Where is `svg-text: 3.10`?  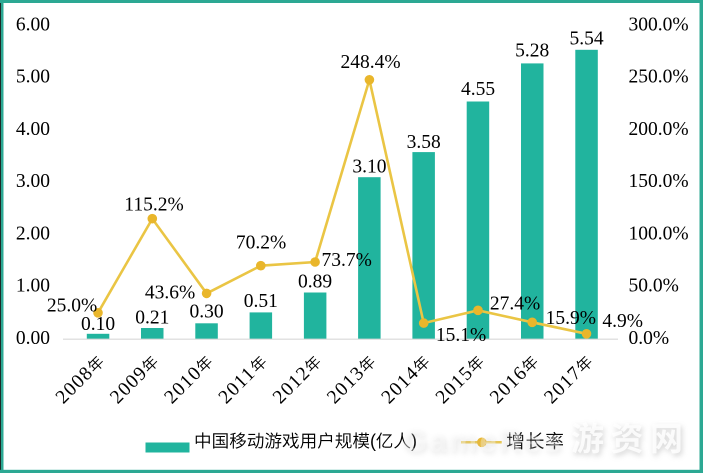 svg-text: 3.10 is located at coordinates (369, 167).